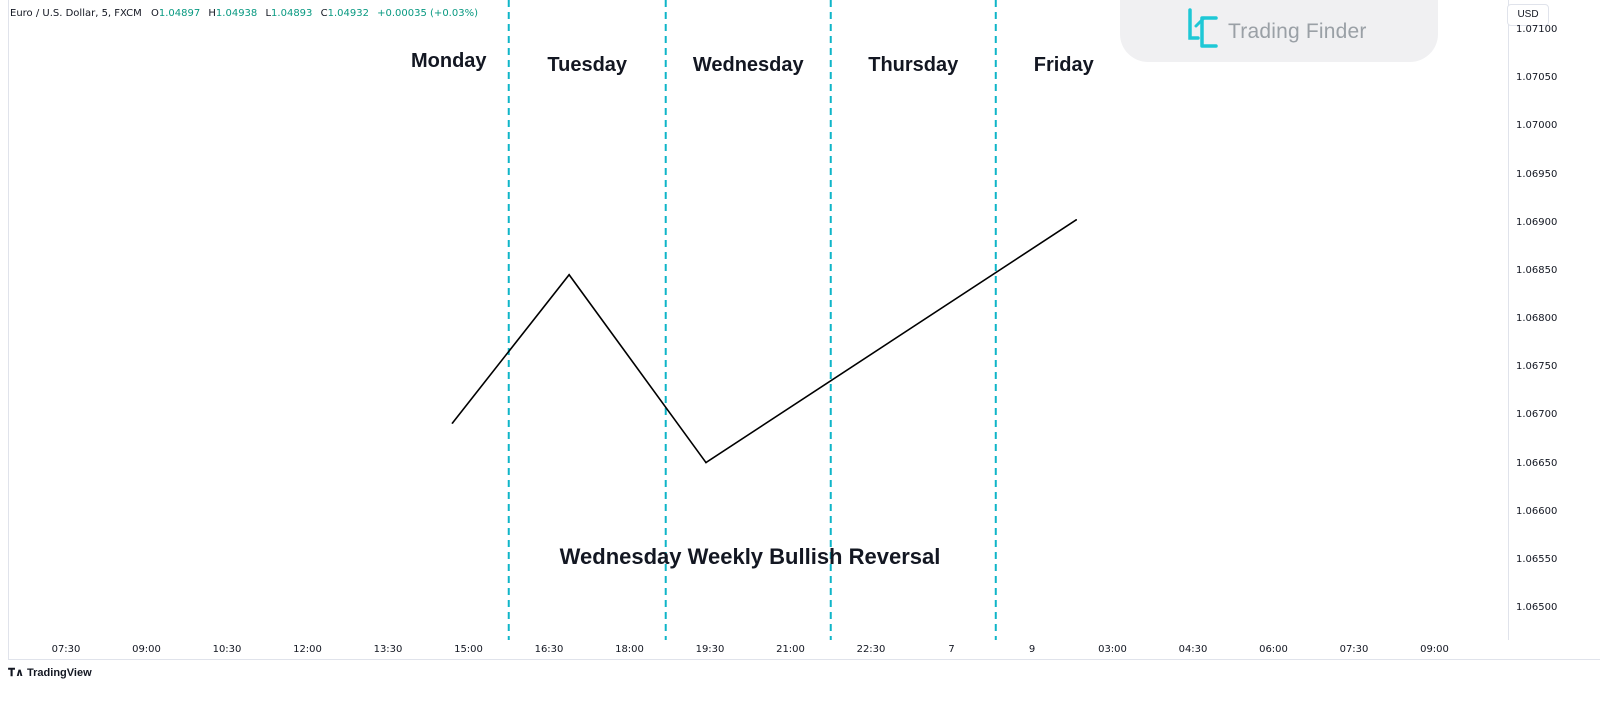 This screenshot has width=1600, height=702. What do you see at coordinates (1537, 29) in the screenshot?
I see `y-tick-label: 1.07100` at bounding box center [1537, 29].